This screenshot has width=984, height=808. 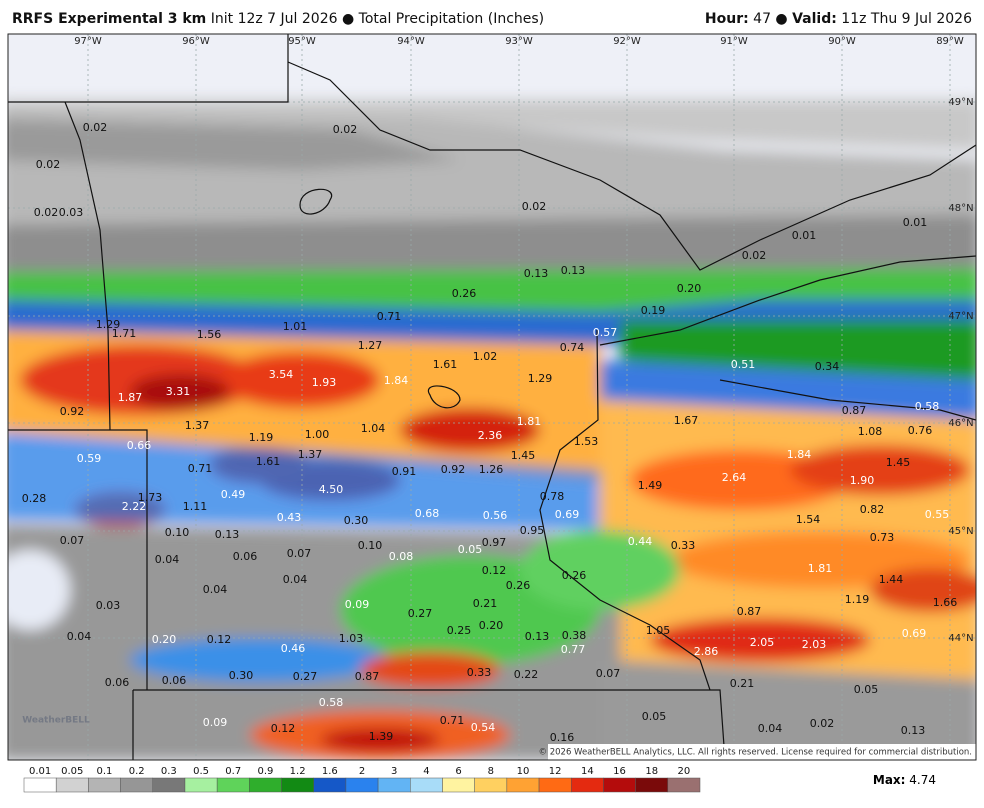 What do you see at coordinates (683, 545) in the screenshot?
I see `precip-value: 0.33` at bounding box center [683, 545].